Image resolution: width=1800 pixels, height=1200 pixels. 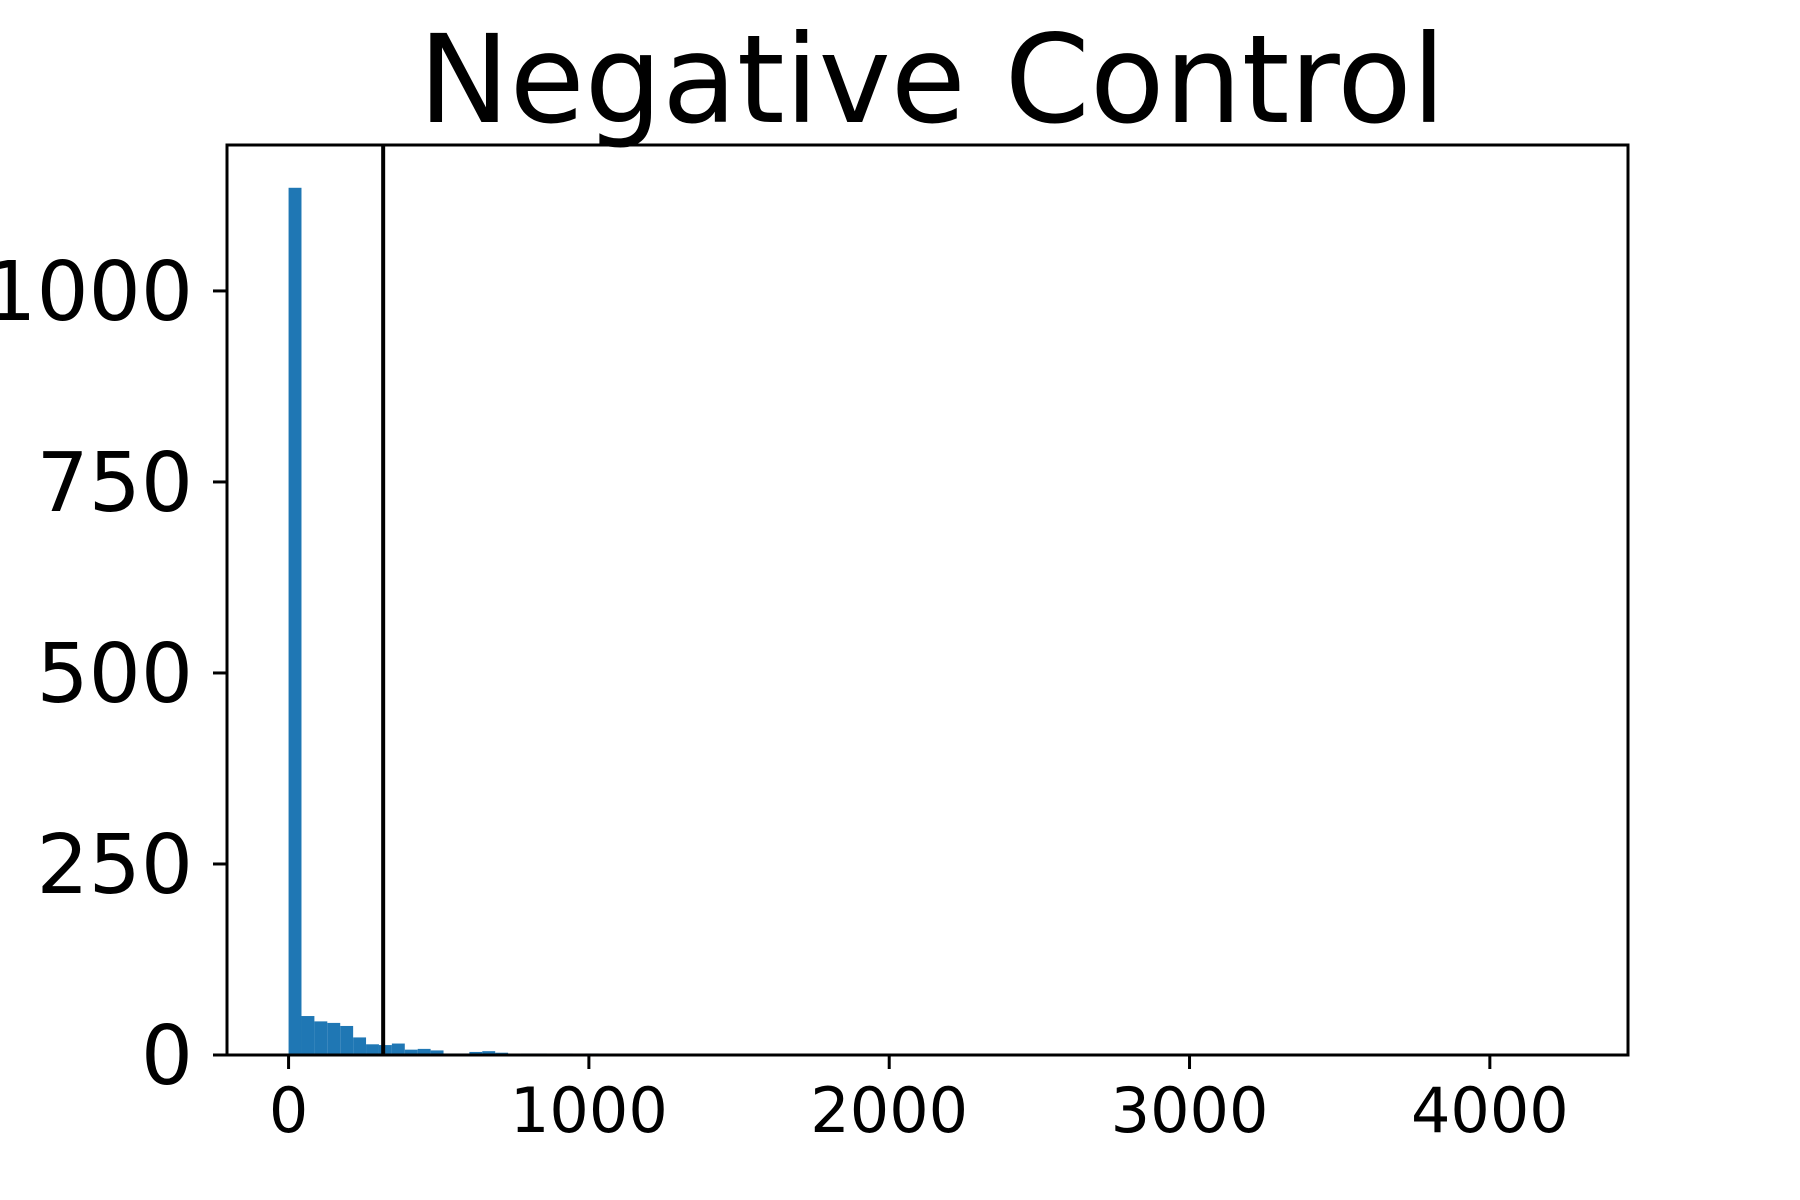 What do you see at coordinates (114, 865) in the screenshot?
I see `y-tick-label: 250` at bounding box center [114, 865].